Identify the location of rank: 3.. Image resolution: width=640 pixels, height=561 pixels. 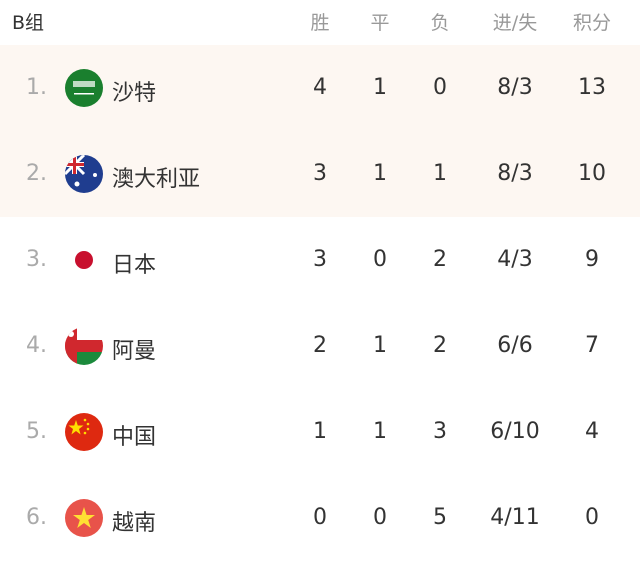
(36, 259).